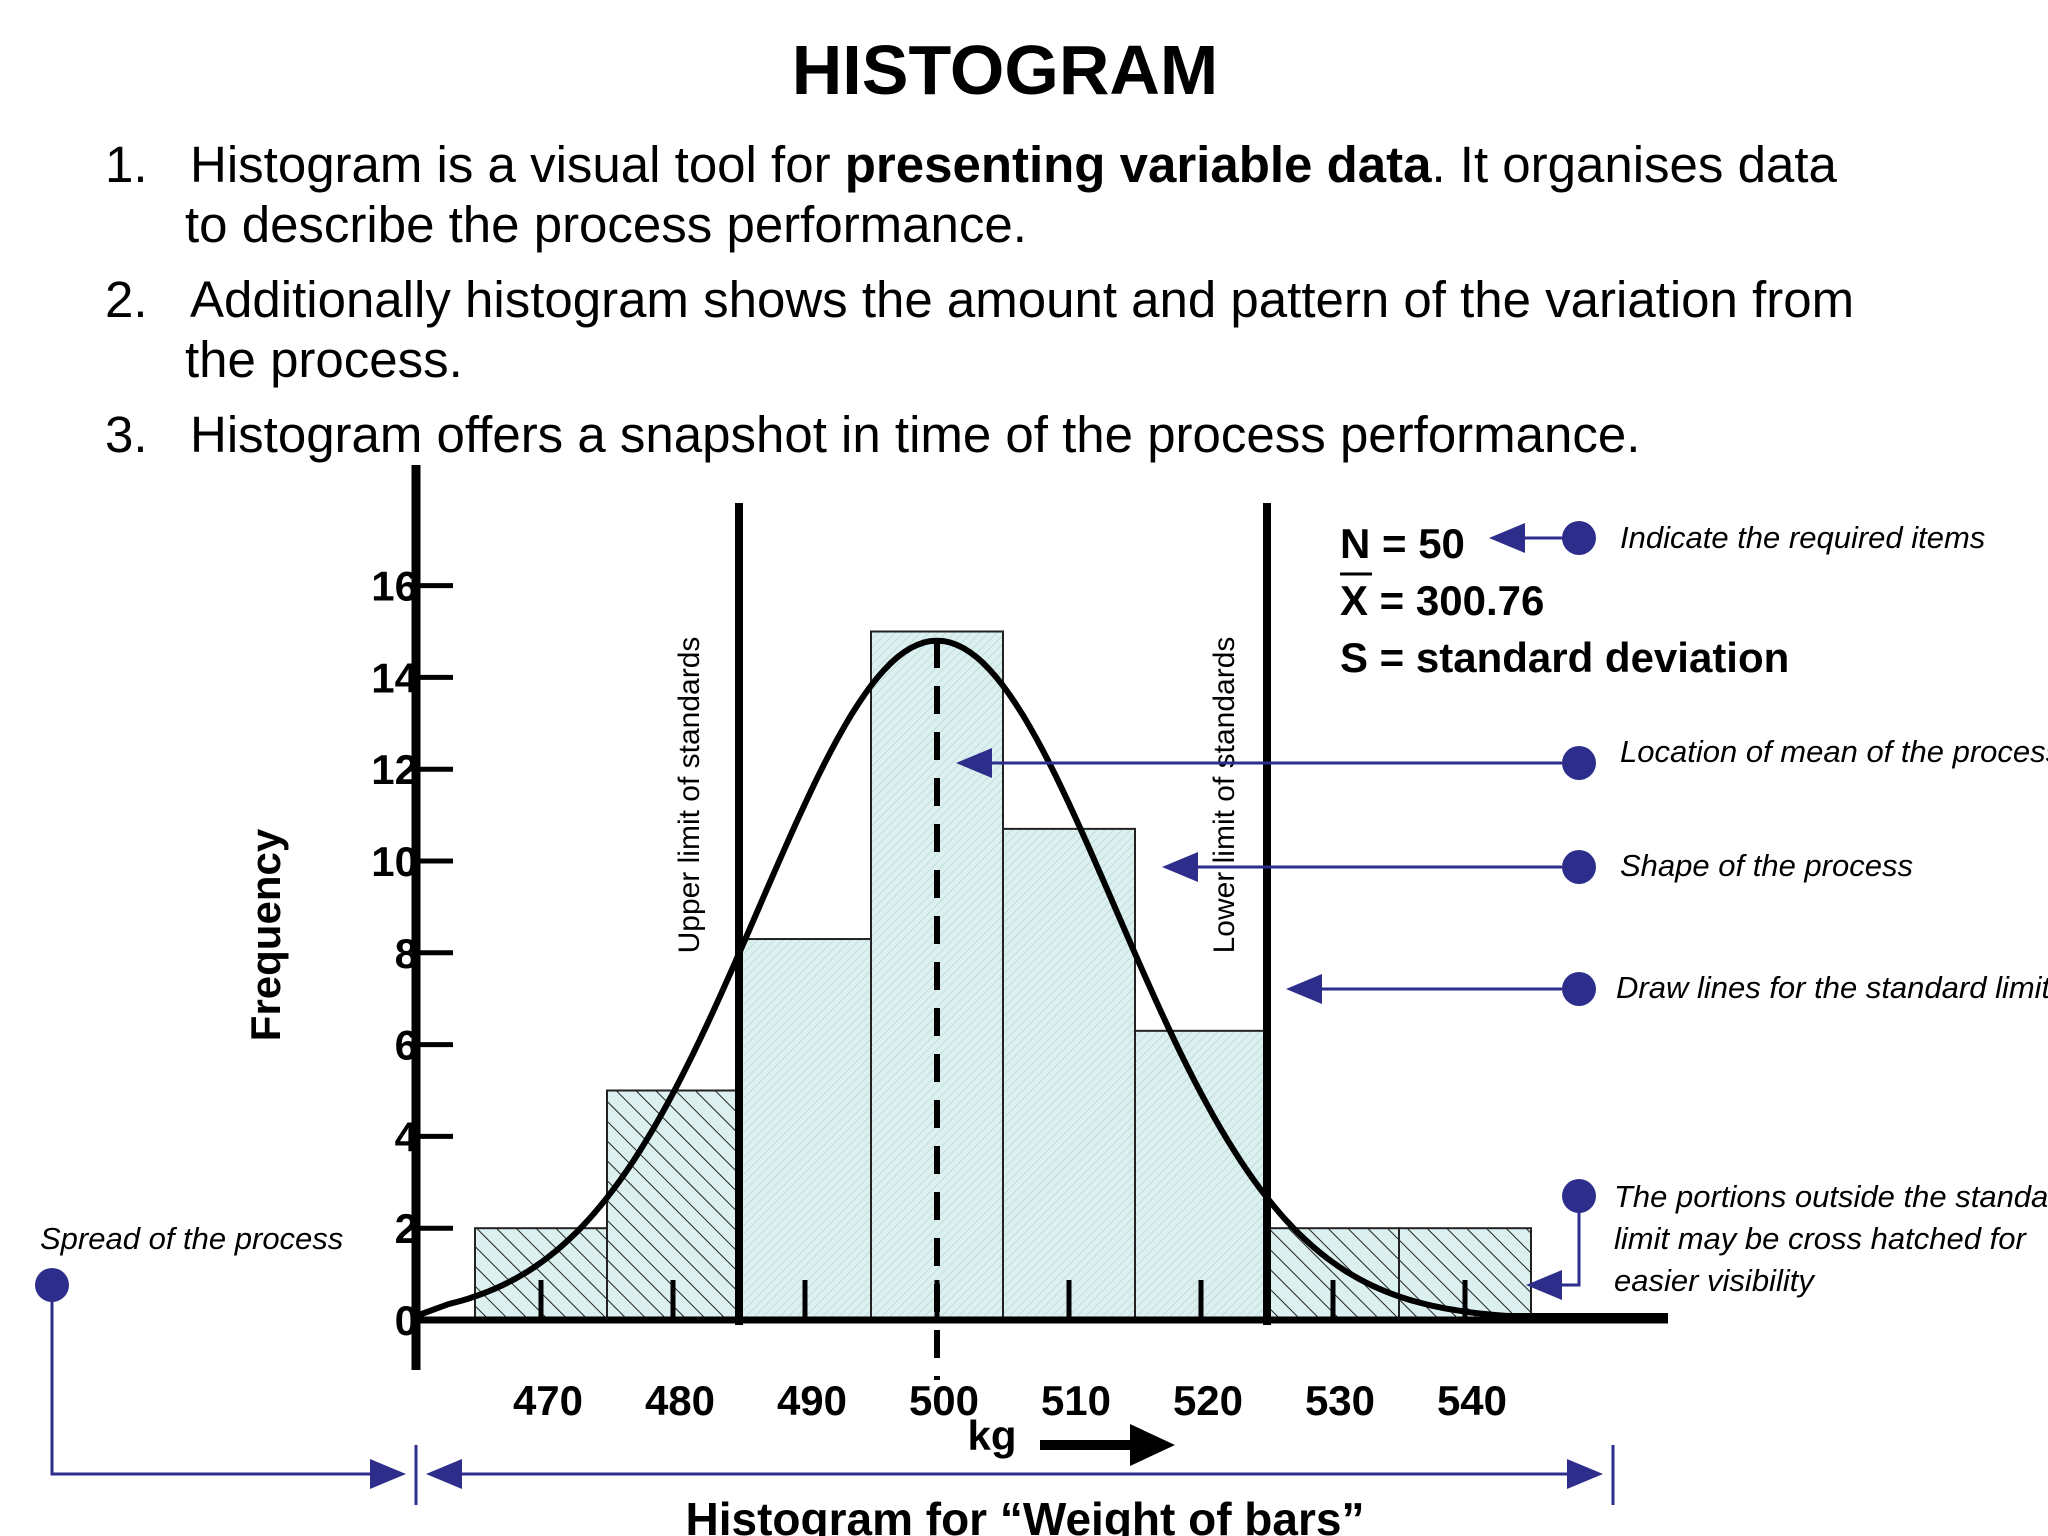 The height and width of the screenshot is (1536, 2048). Describe the element at coordinates (1010, 1400) in the screenshot. I see `x-tick-labels: 470 480 490 500 510 520 530 540` at that location.